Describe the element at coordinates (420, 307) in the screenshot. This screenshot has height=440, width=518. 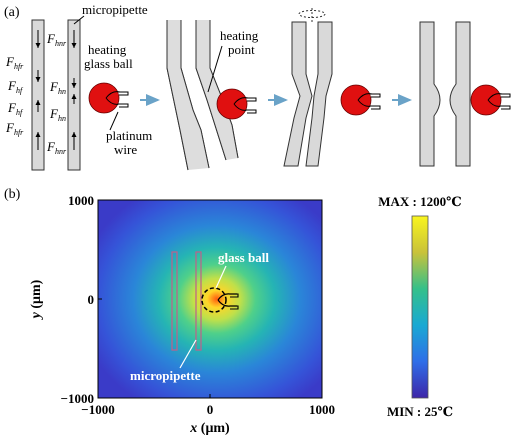
I see `colorbar` at that location.